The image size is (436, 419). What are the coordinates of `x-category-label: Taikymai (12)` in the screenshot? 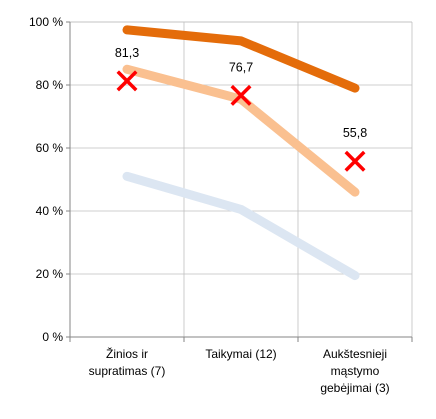 It's located at (240, 354).